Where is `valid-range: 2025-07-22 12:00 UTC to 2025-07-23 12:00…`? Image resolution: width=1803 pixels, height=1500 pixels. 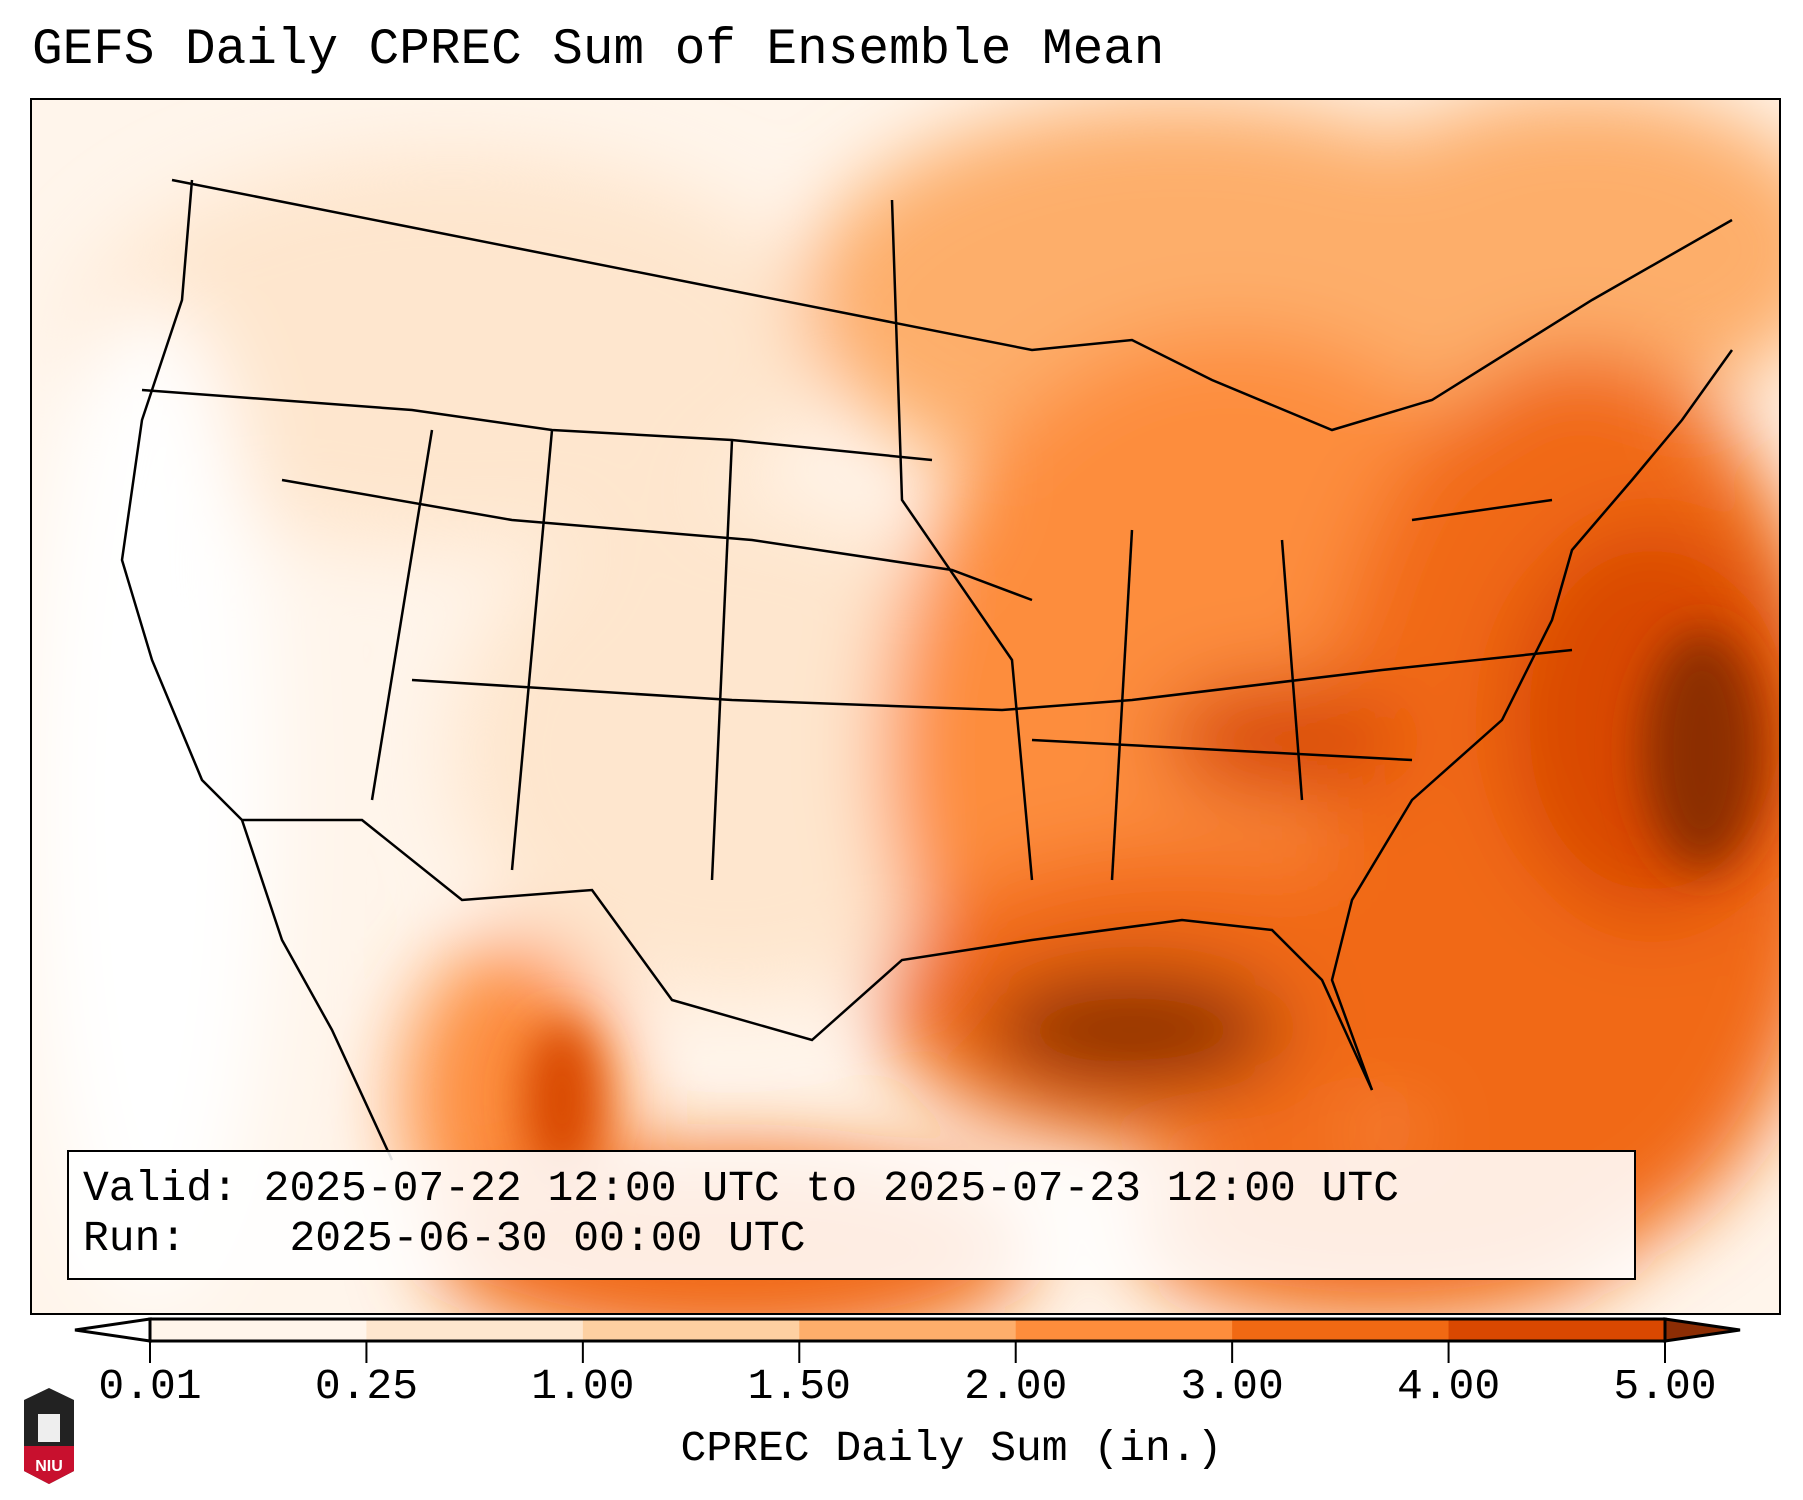 valid-range: 2025-07-22 12:00 UTC to 2025-07-23 12:00… is located at coordinates (831, 1188).